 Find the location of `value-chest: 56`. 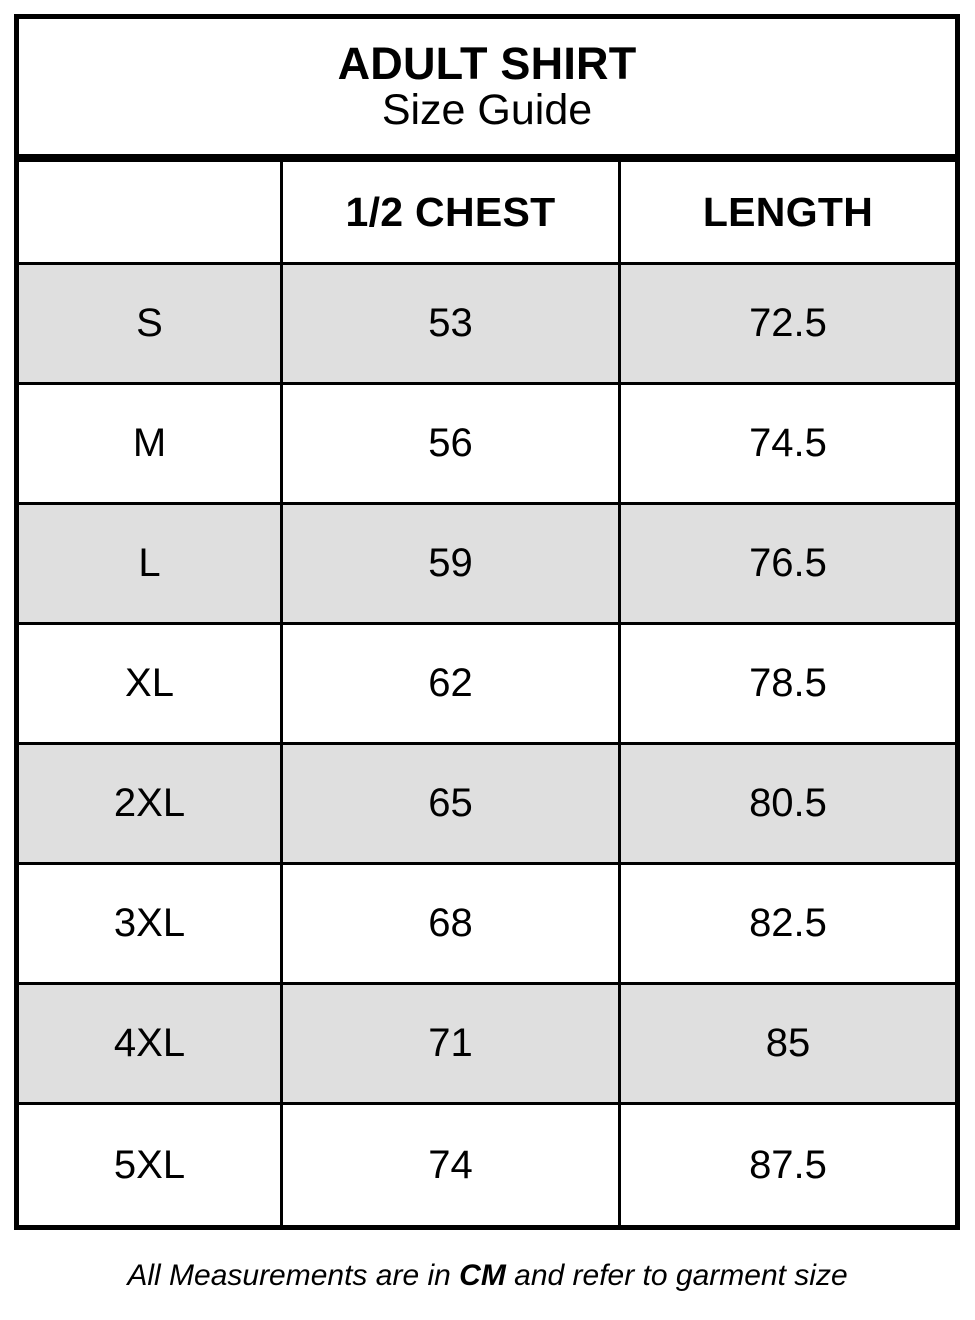

value-chest: 56 is located at coordinates (450, 443).